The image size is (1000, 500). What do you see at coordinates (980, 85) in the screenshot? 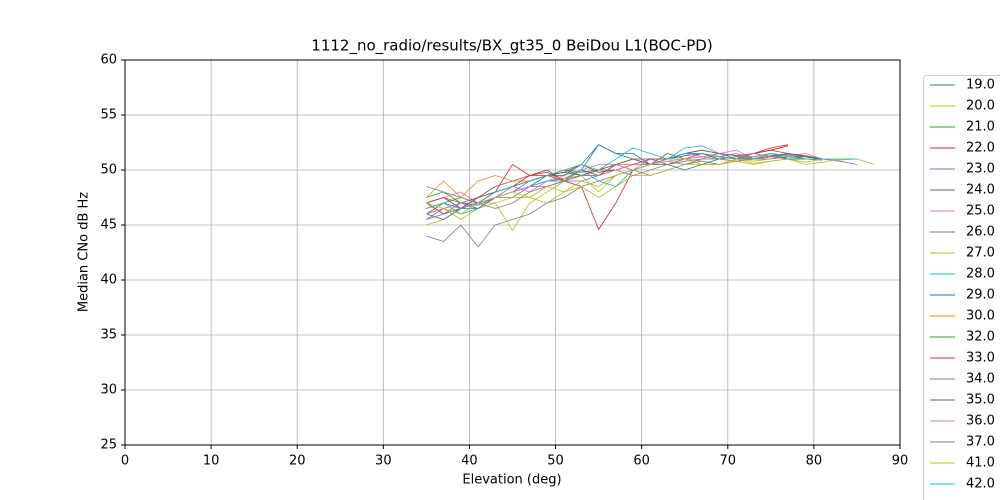
I see `legend-label: 19.0` at bounding box center [980, 85].